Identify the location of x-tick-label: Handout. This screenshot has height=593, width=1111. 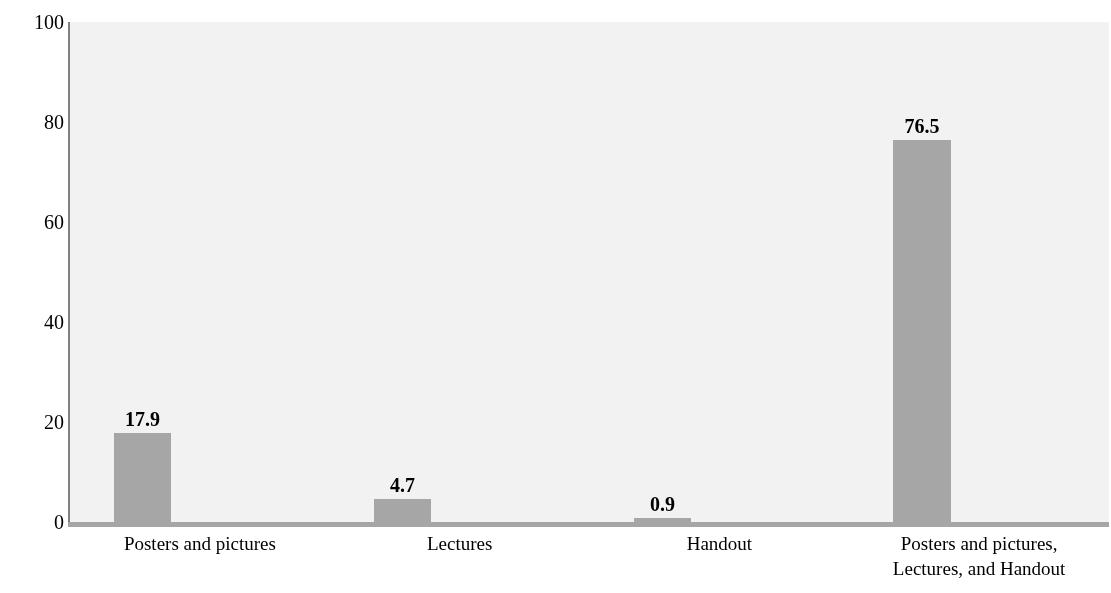
(719, 543).